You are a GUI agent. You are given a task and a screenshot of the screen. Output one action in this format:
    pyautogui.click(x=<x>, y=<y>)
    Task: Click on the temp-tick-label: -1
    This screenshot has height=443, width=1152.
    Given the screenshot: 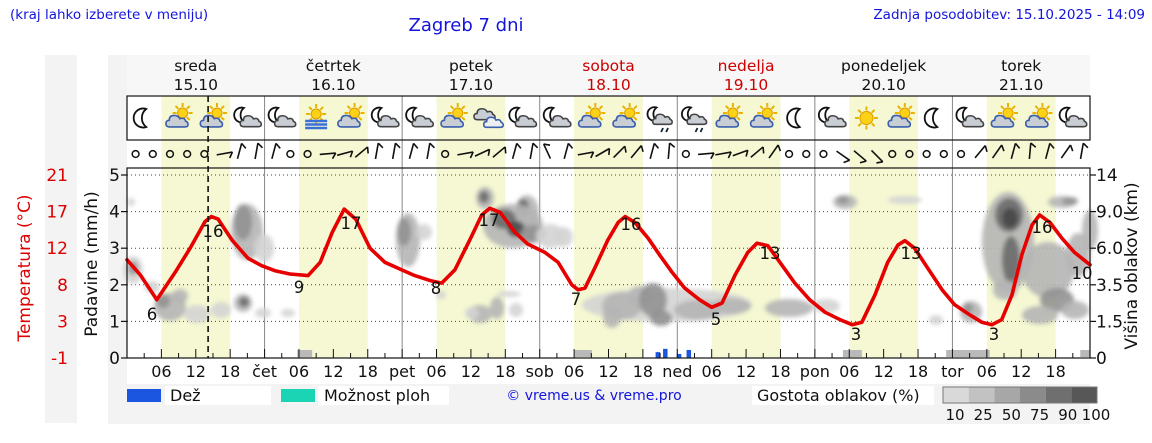 What is the action you would take?
    pyautogui.click(x=59, y=359)
    